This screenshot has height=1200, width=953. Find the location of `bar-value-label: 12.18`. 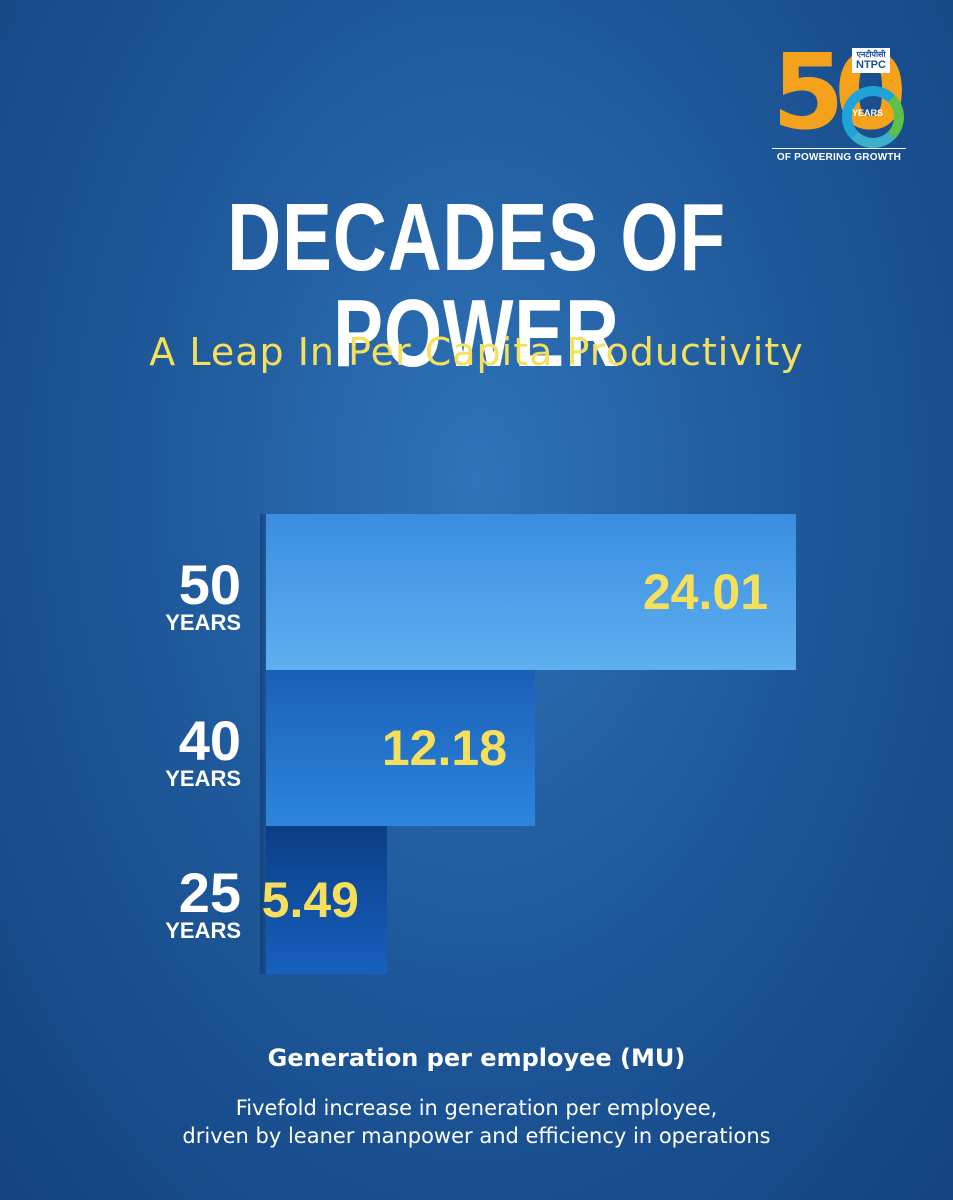

bar-value-label: 12.18 is located at coordinates (444, 748).